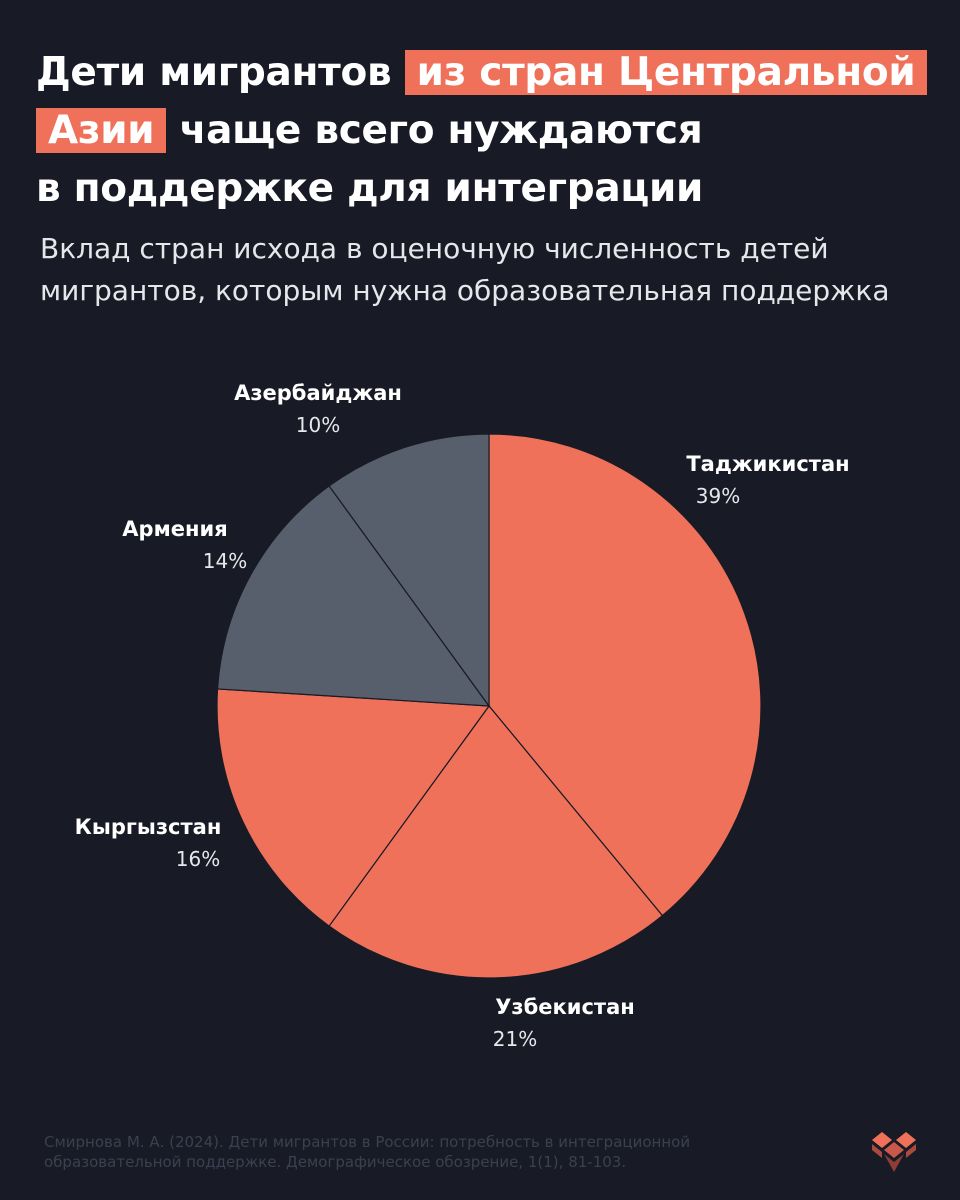  I want to click on slice-label: Армения, so click(174, 529).